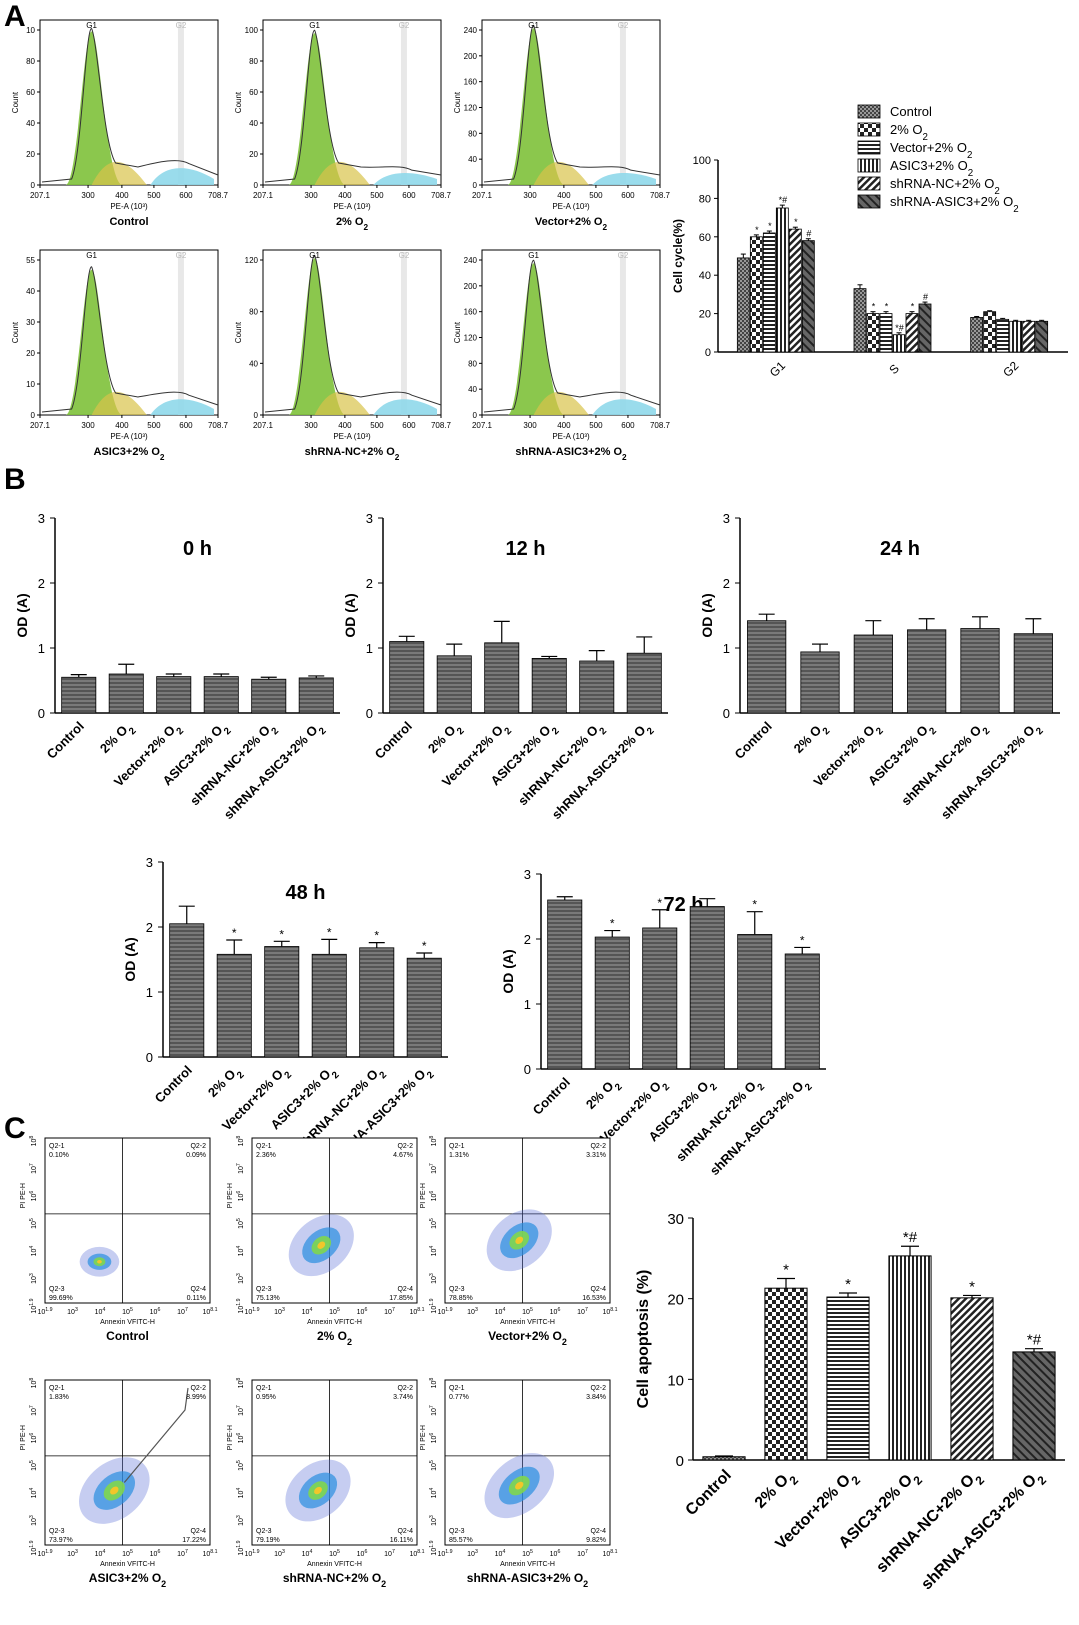  What do you see at coordinates (99, 1261) in the screenshot?
I see `density-core` at bounding box center [99, 1261].